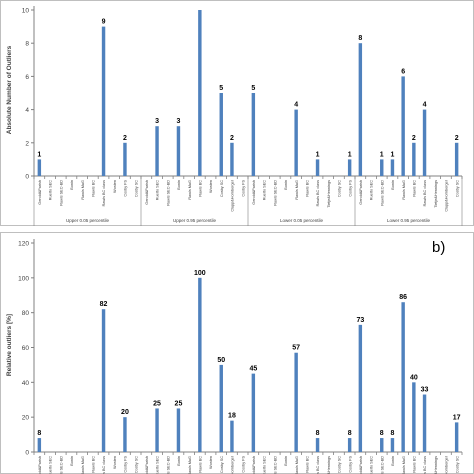 This screenshot has height=474, width=474. Describe the element at coordinates (27, 110) in the screenshot. I see `y-tick-label: 4` at that location.